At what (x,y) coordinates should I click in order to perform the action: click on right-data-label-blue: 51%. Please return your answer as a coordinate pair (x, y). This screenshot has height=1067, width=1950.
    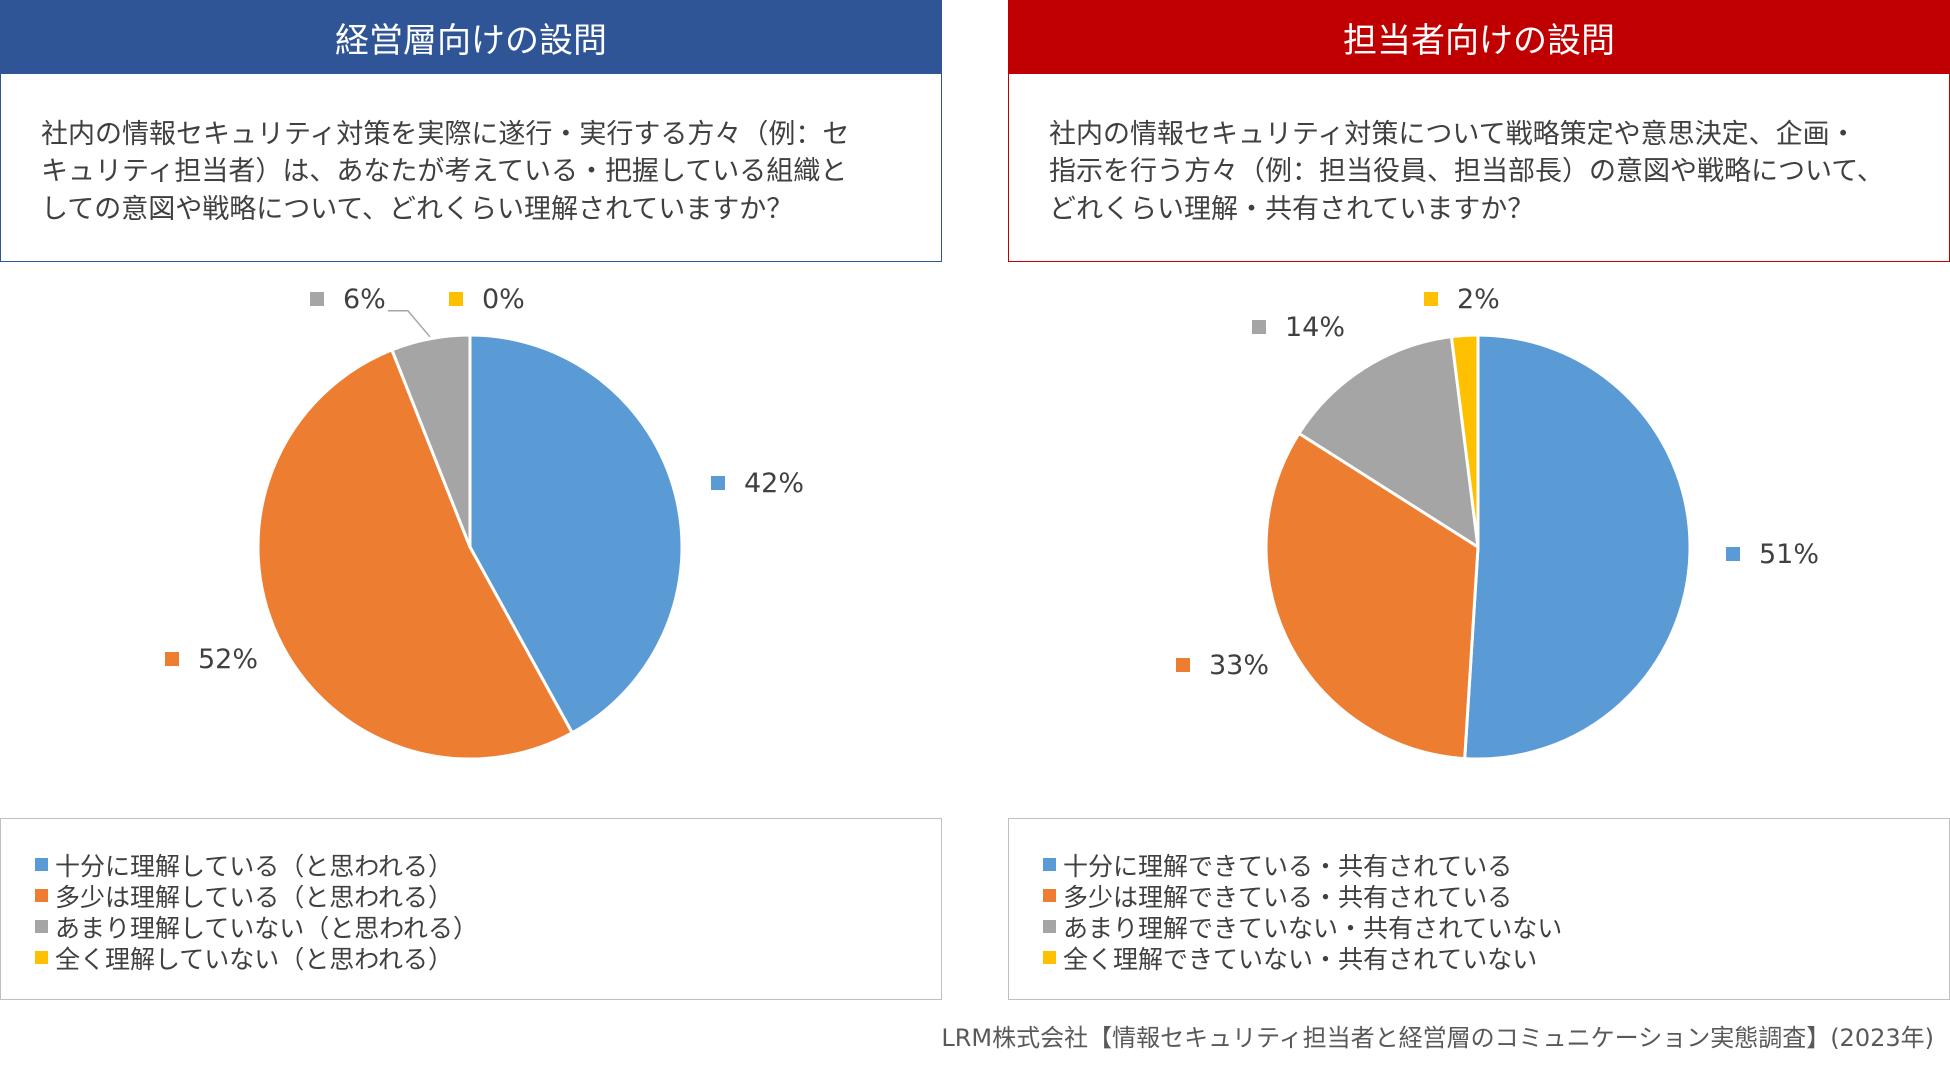
    Looking at the image, I should click on (1789, 554).